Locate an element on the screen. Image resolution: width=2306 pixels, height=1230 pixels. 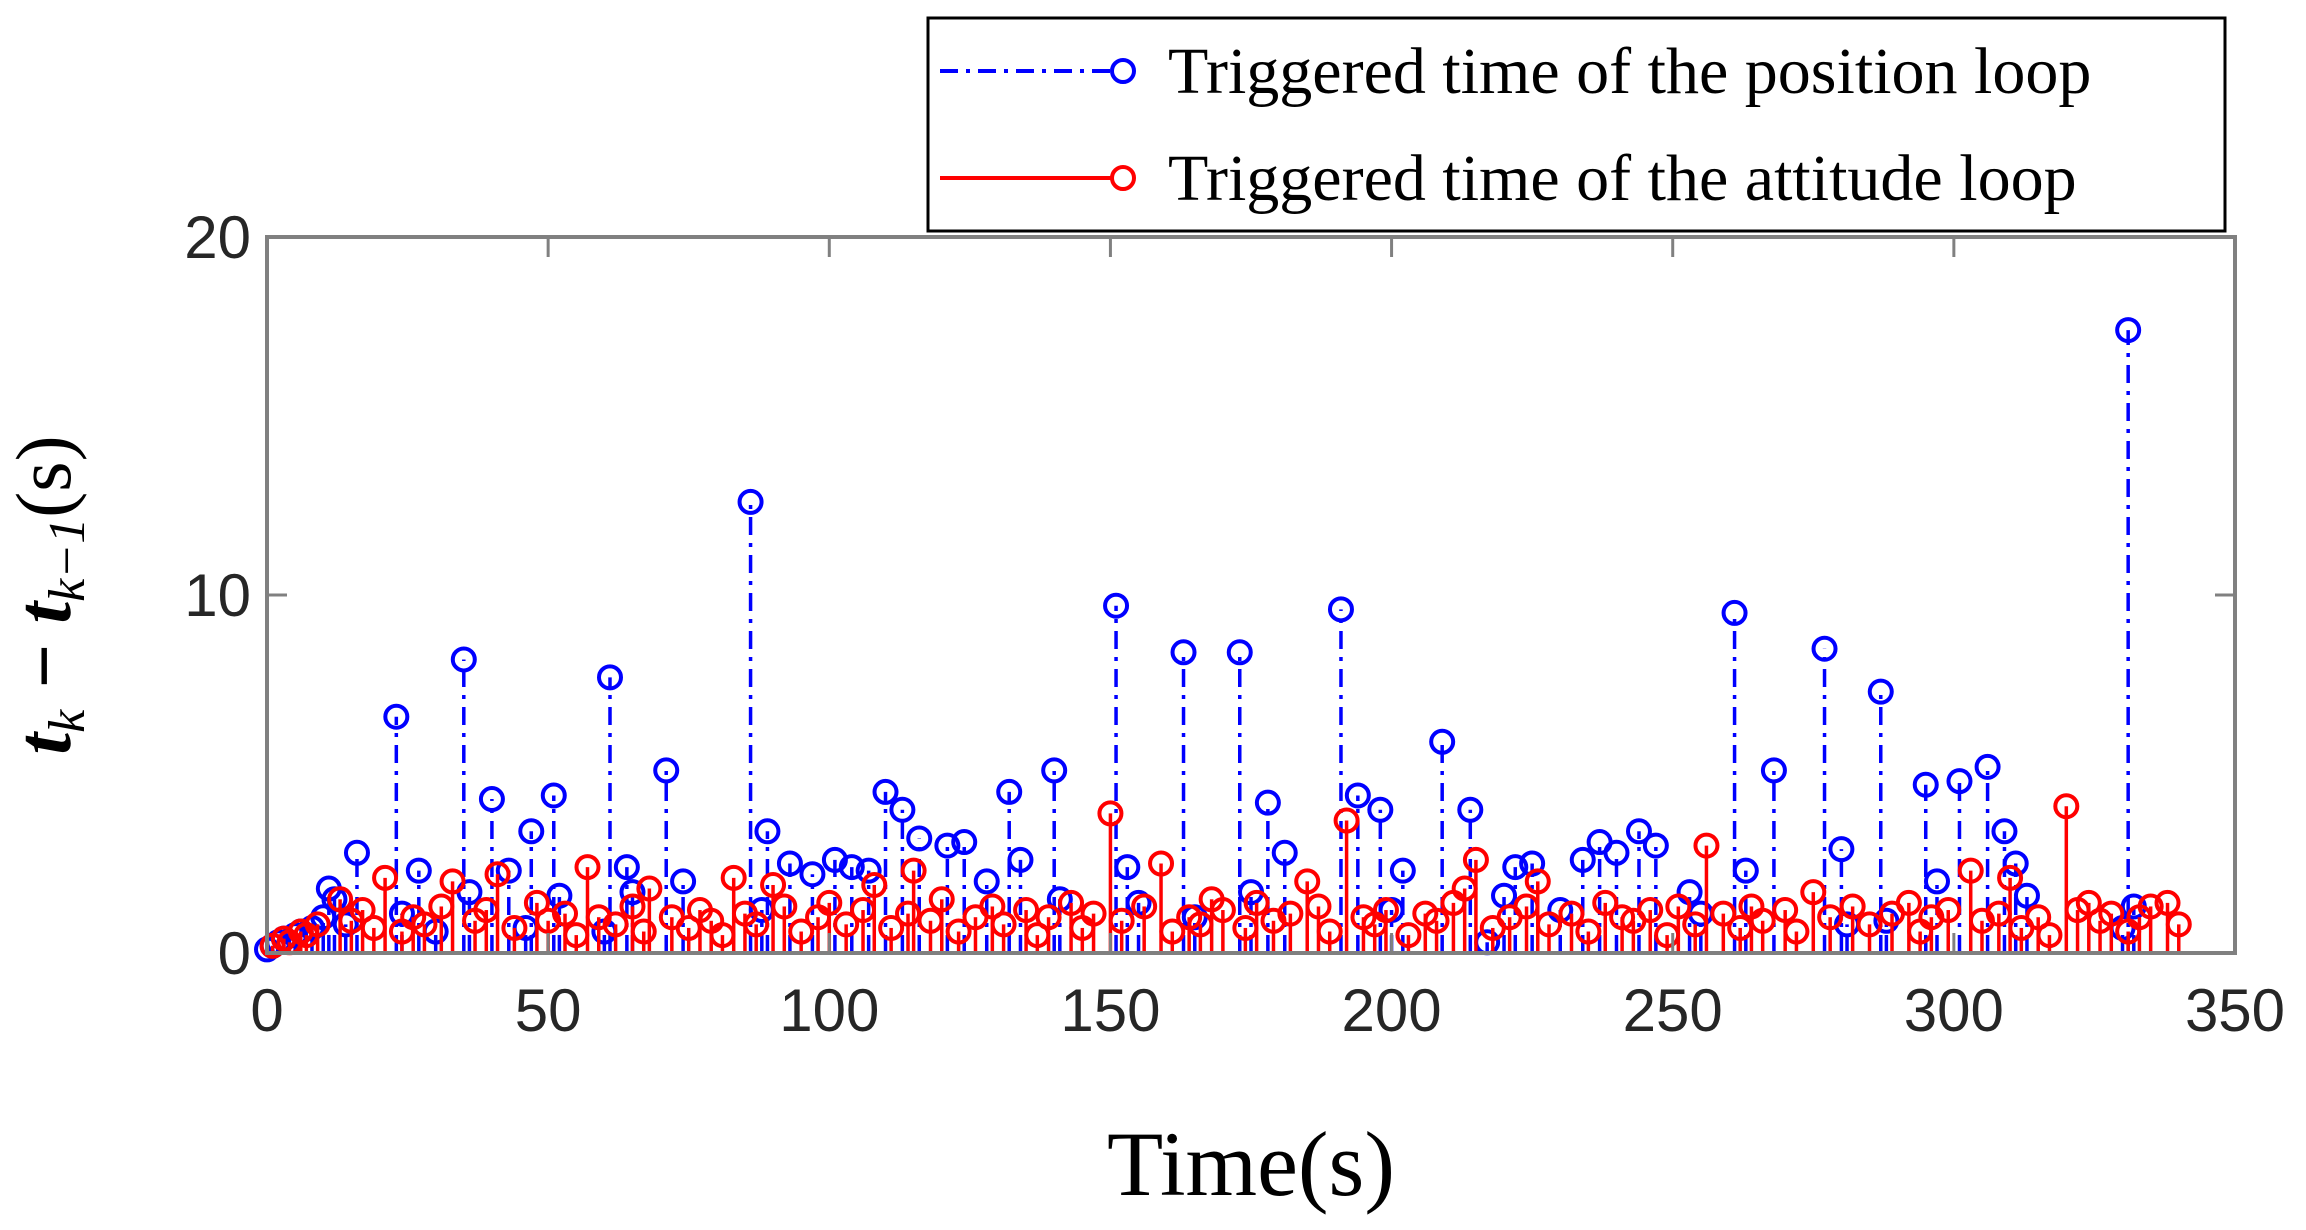
x-tick-label: 250 is located at coordinates (1673, 1010).